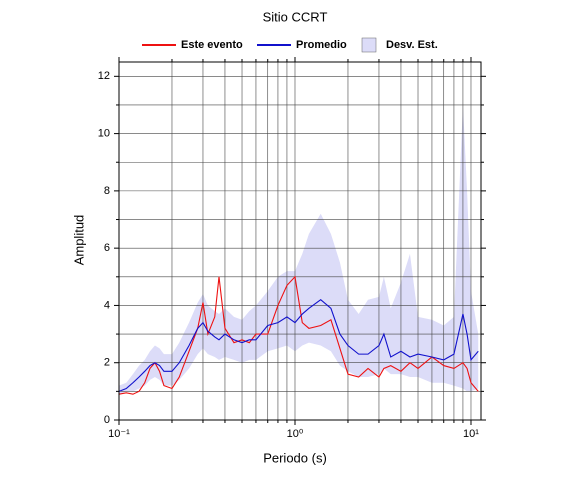 The height and width of the screenshot is (480, 586). Describe the element at coordinates (298, 345) in the screenshot. I see `series-line` at that location.